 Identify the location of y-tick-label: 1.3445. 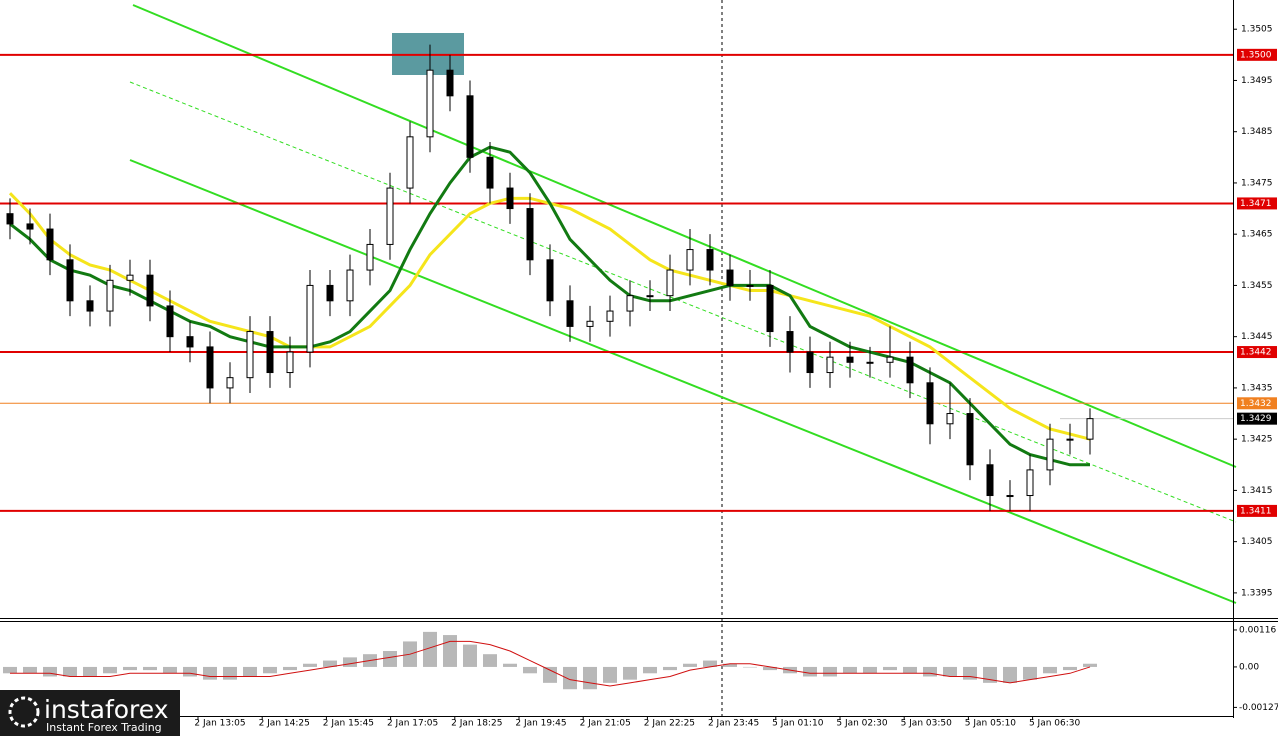
(1257, 337).